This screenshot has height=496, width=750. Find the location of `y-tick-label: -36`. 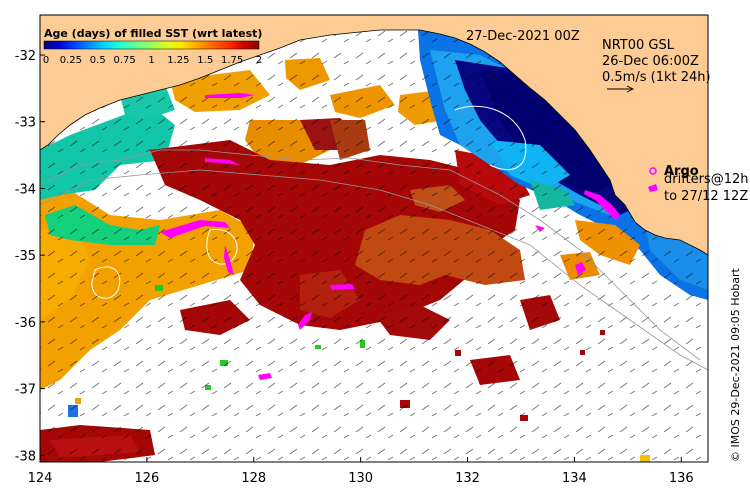

y-tick-label: -36 is located at coordinates (25, 323).